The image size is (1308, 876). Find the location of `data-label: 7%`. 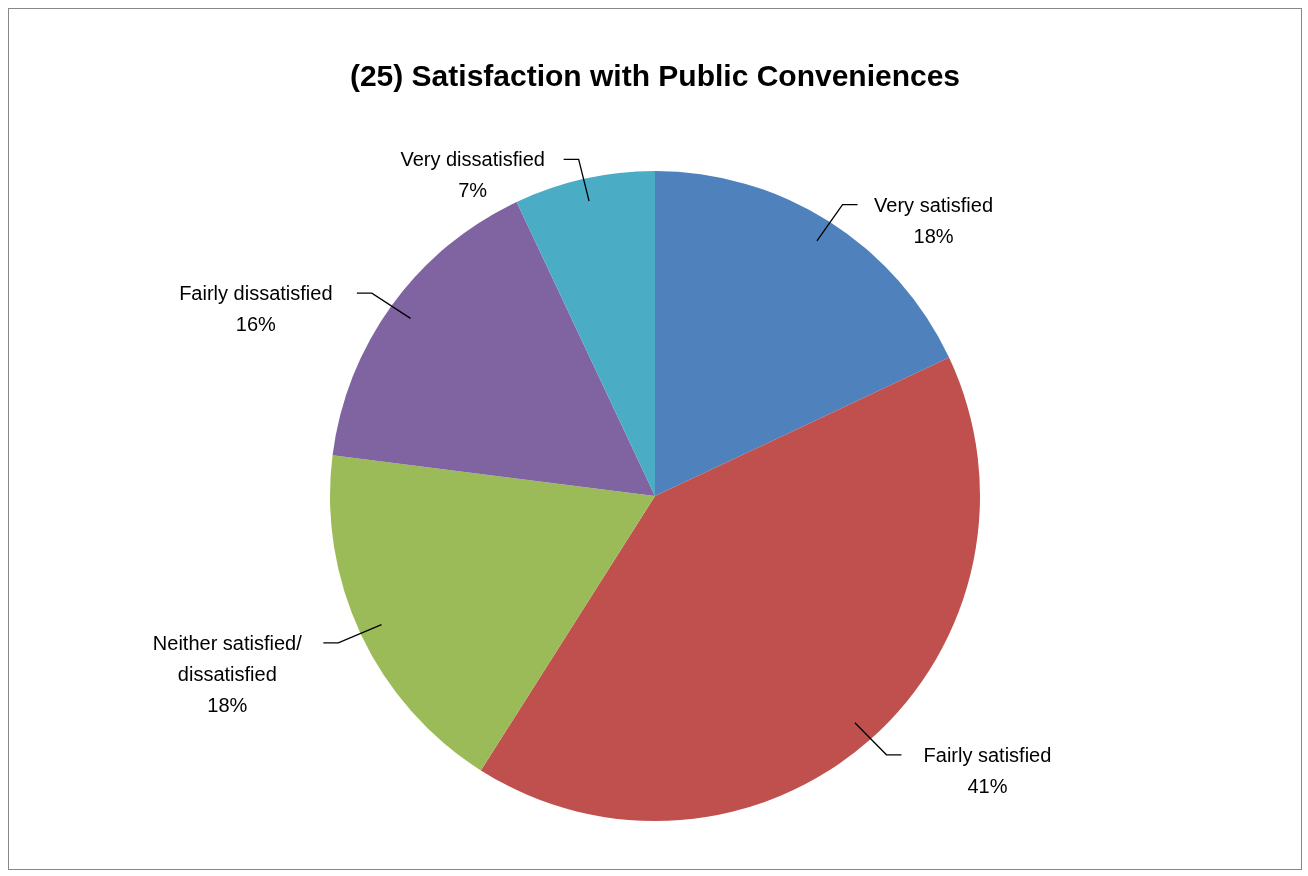

data-label: 7% is located at coordinates (473, 190).